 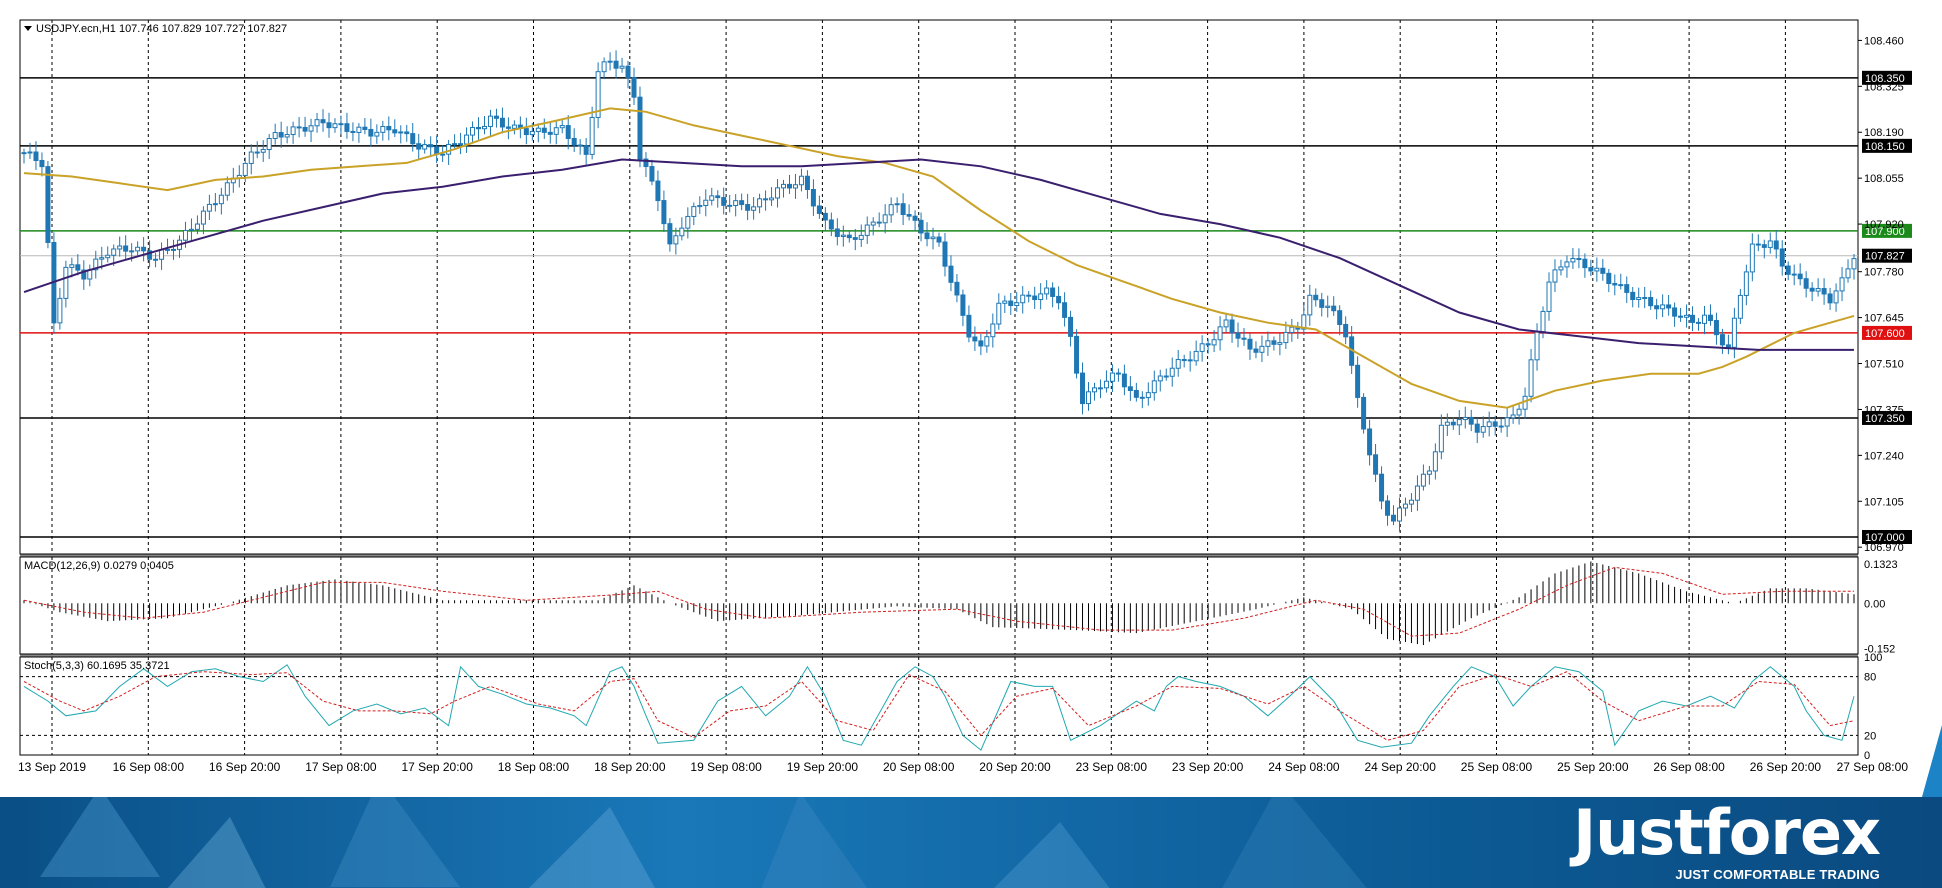 I want to click on x-tick-label: 26 Sep 20:00, so click(x=1786, y=767).